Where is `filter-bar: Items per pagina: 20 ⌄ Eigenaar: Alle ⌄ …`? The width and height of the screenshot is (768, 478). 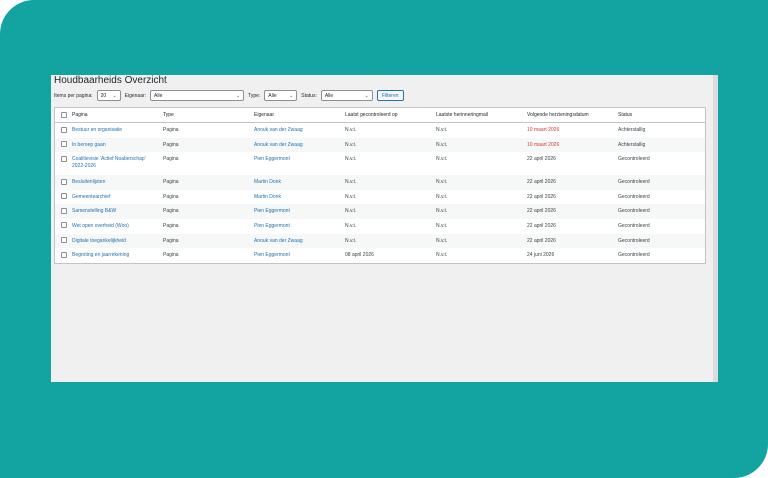
filter-bar: Items per pagina: 20 ⌄ Eigenaar: Alle ⌄ … is located at coordinates (229, 95).